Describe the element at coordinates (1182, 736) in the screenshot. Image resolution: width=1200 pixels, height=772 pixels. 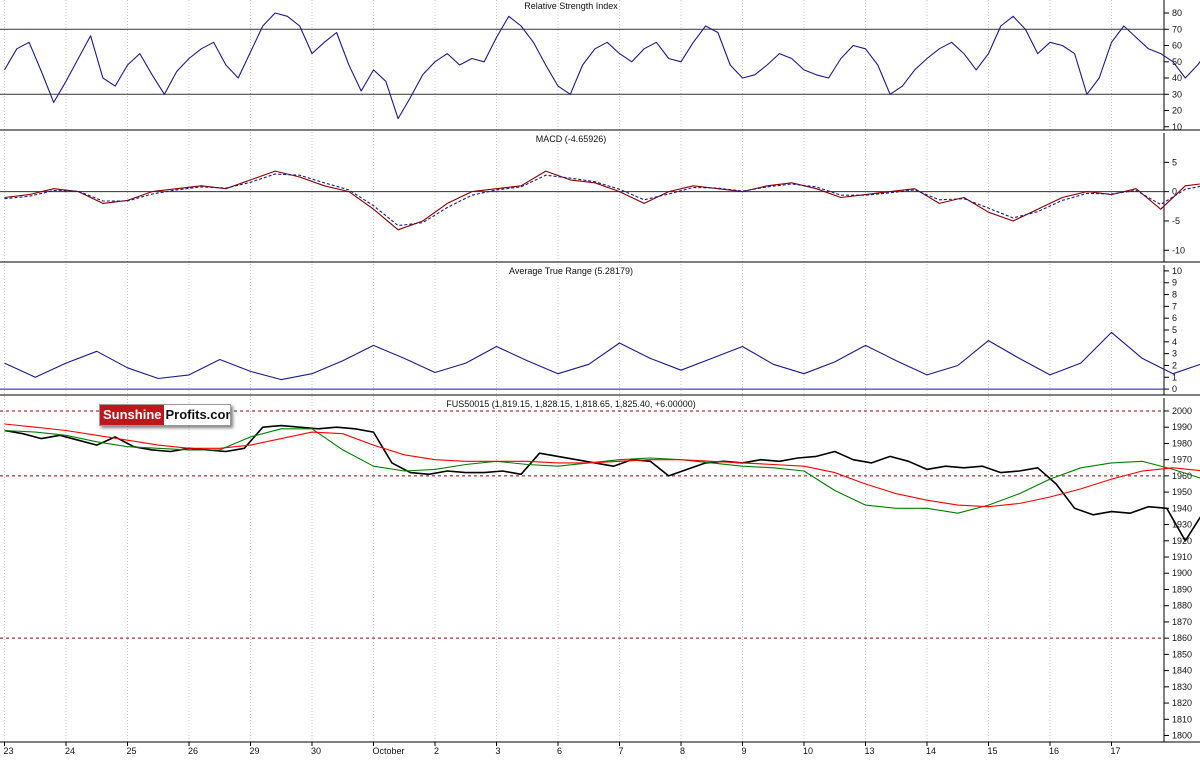
I see `y-tick-label: 1800` at that location.